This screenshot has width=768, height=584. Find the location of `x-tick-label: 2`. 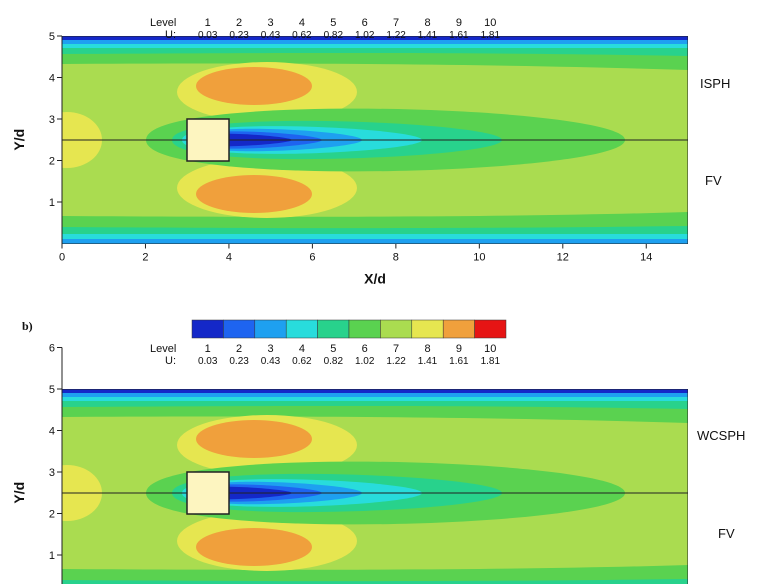

x-tick-label: 2 is located at coordinates (145, 258).